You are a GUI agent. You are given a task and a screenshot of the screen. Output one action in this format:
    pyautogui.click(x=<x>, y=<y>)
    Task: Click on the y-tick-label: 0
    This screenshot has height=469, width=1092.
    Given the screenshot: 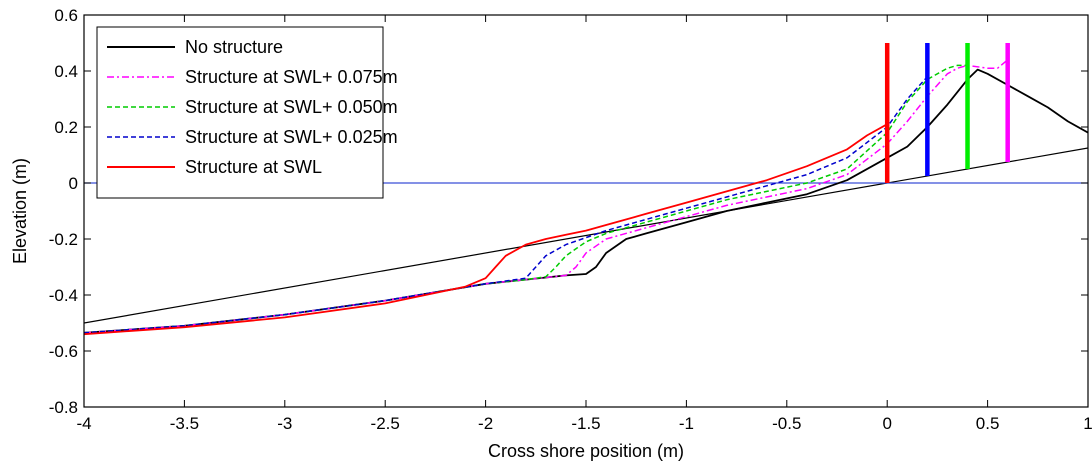 What is the action you would take?
    pyautogui.click(x=73, y=183)
    